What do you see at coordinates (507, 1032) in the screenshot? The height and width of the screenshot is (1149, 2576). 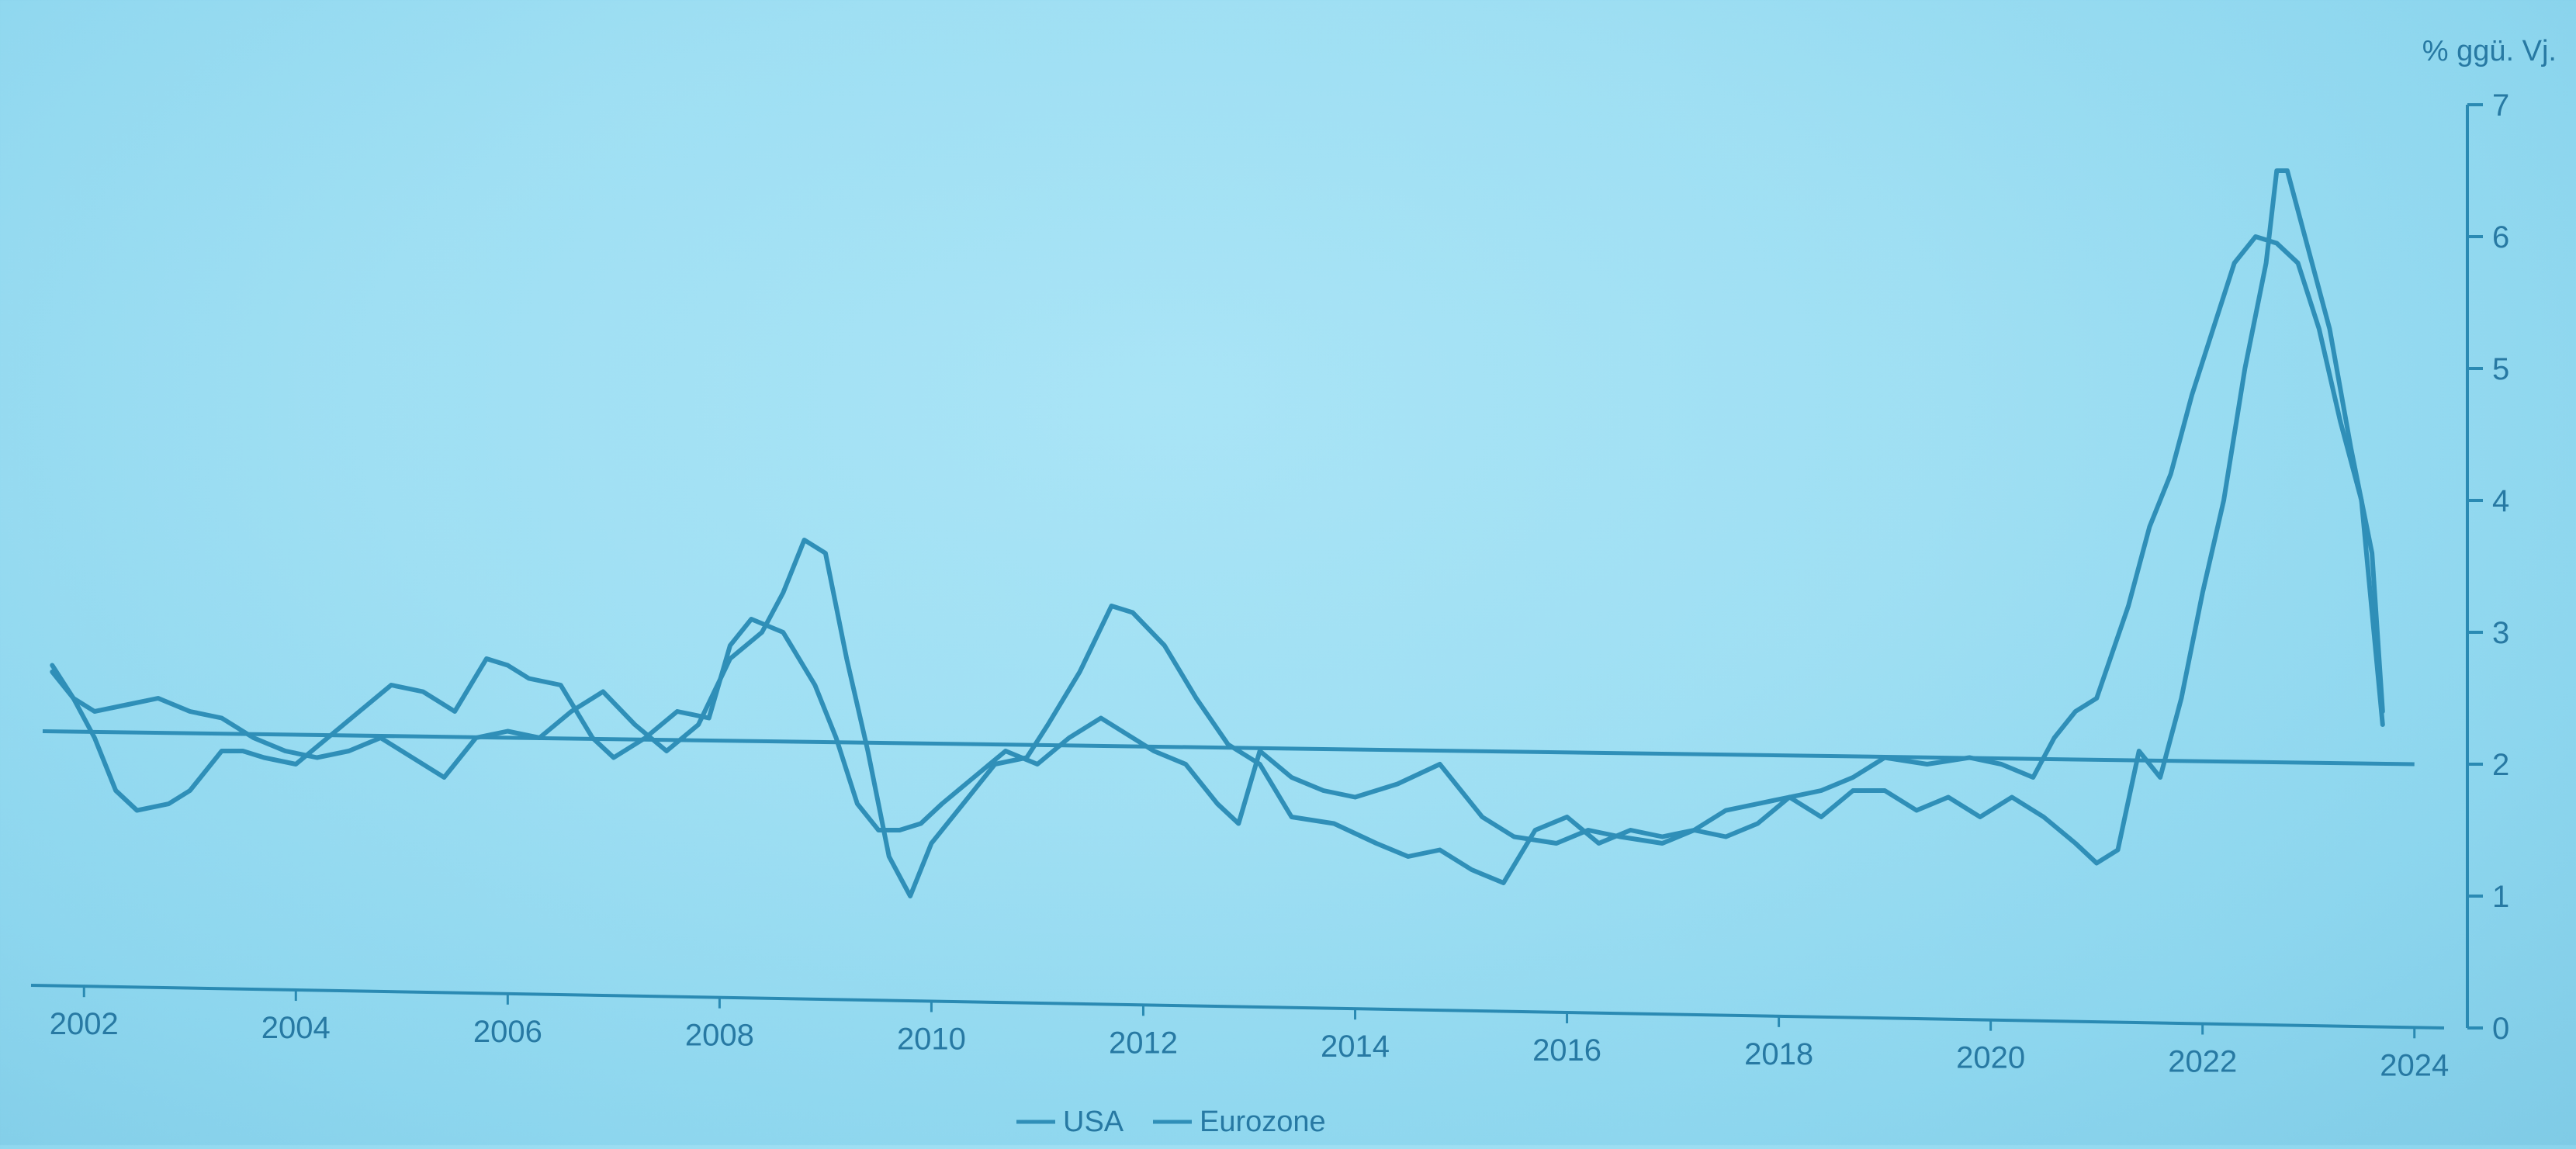 I see `x-tick-label: 2006` at bounding box center [507, 1032].